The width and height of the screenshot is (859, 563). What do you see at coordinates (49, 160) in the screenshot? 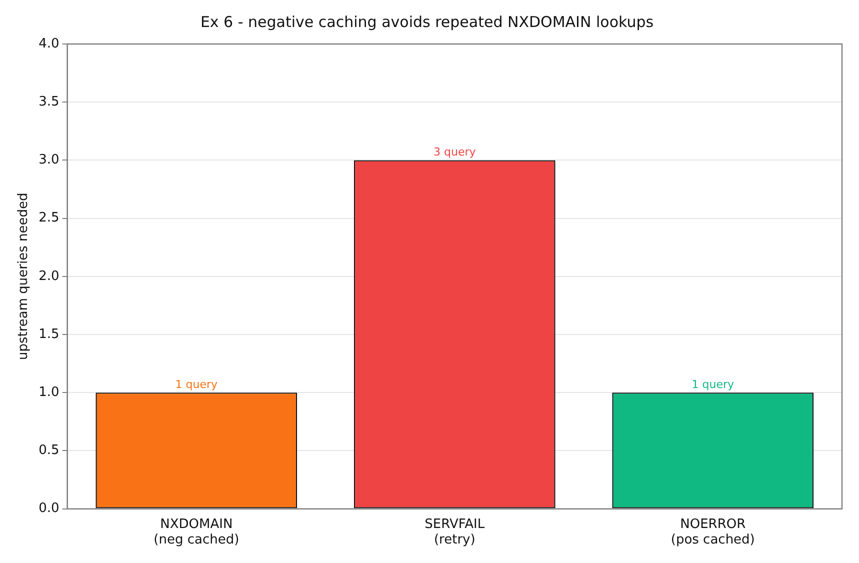
I see `y-tick-label: 3.0` at bounding box center [49, 160].